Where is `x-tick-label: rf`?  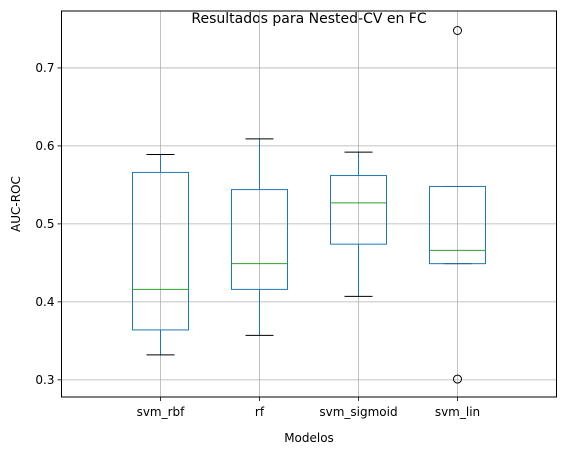
x-tick-label: rf is located at coordinates (260, 412).